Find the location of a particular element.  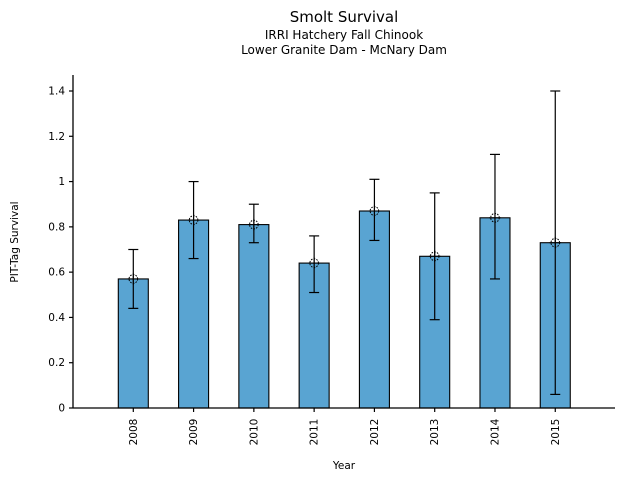

y-tick-label-0.6: 0.6 is located at coordinates (56, 273).